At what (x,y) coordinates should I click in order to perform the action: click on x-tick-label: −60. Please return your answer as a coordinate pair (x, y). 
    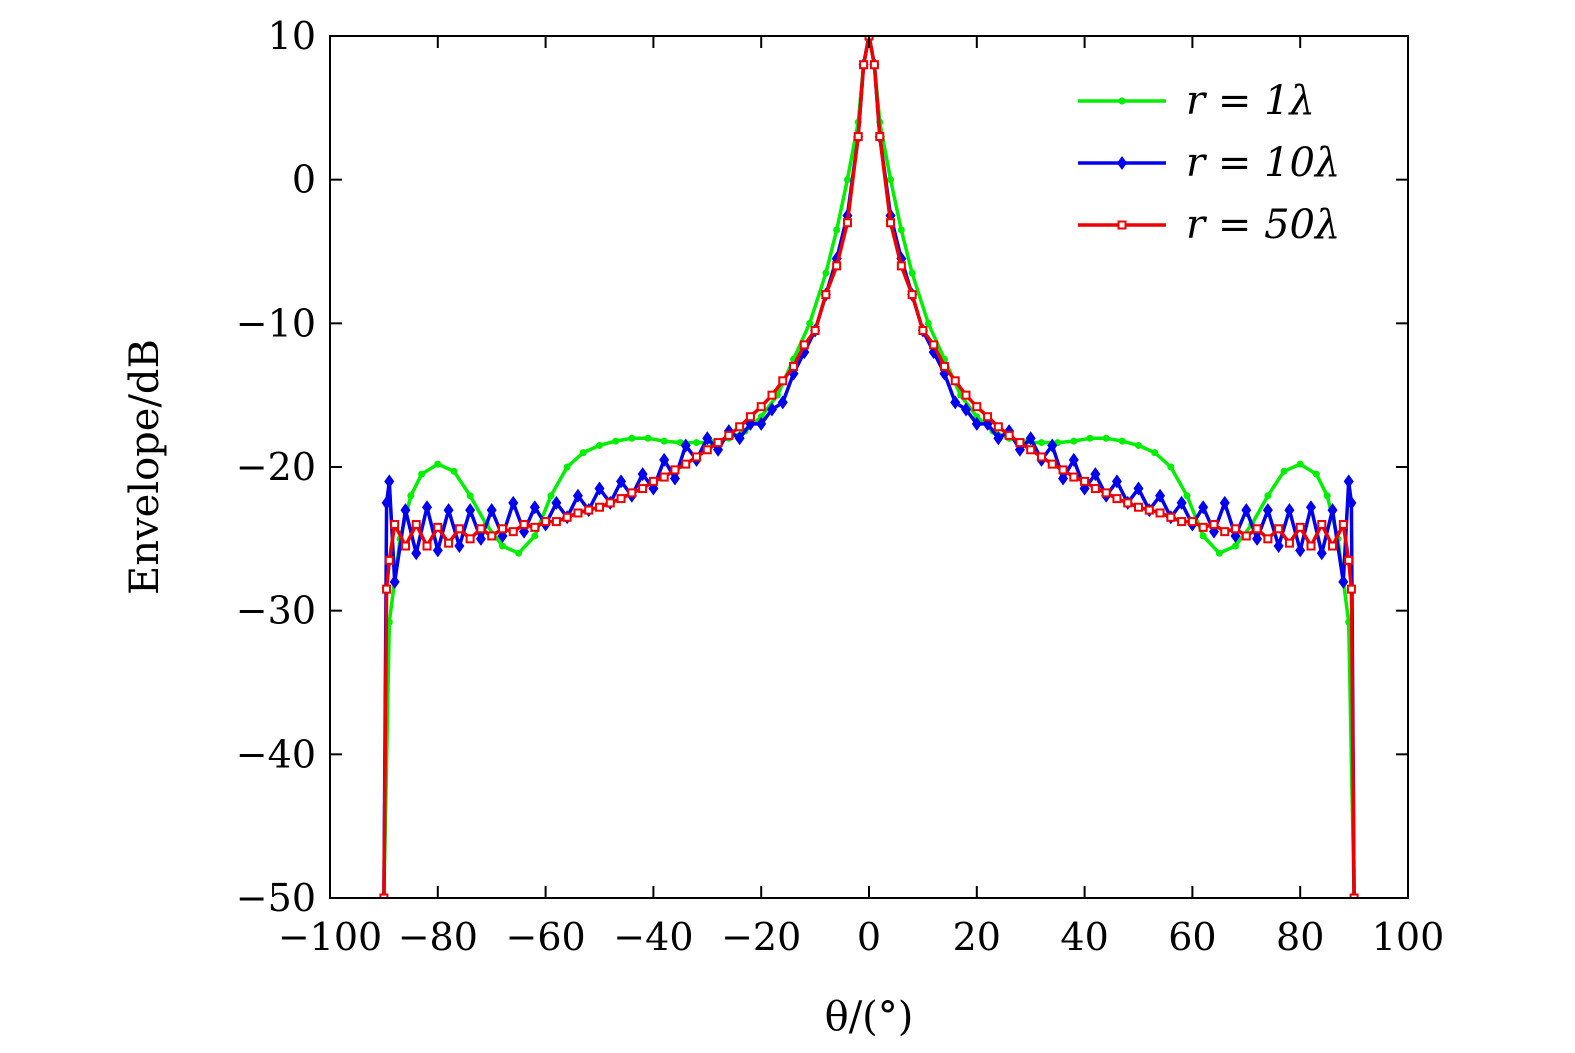
    Looking at the image, I should click on (545, 937).